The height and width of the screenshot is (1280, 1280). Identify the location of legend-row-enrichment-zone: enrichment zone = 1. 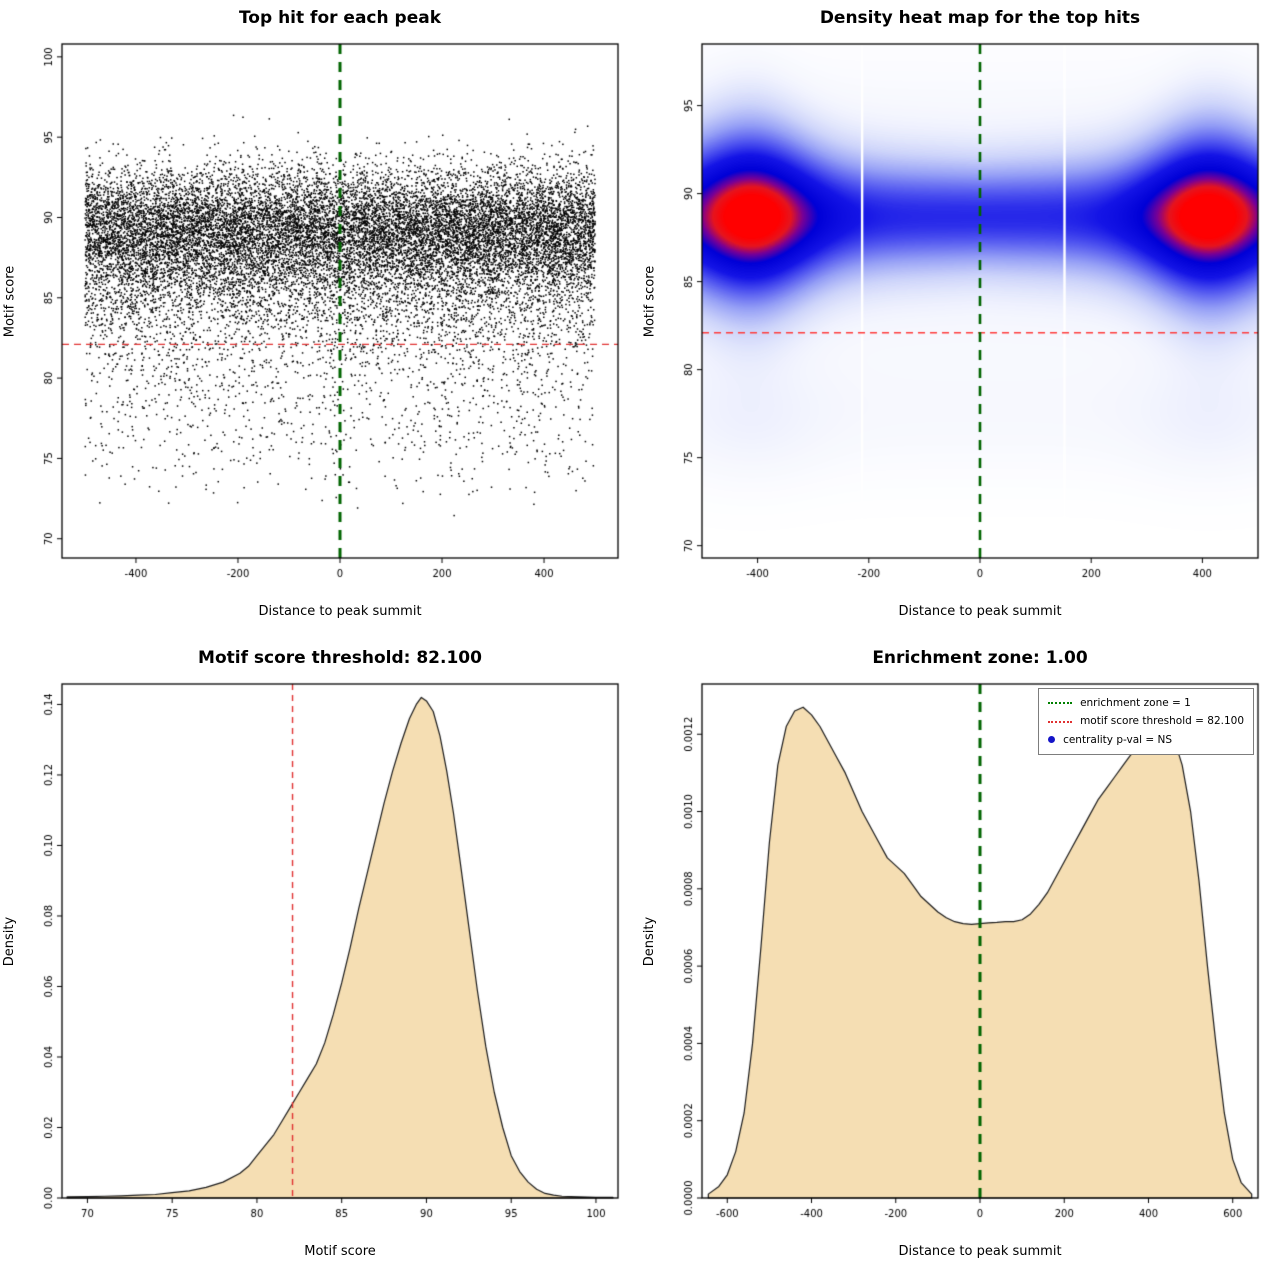
(1146, 703).